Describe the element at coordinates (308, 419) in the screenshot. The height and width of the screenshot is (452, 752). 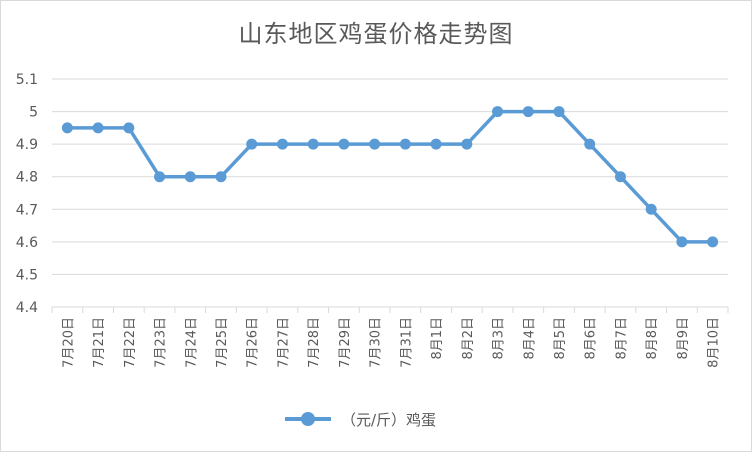
I see `legend-marker` at that location.